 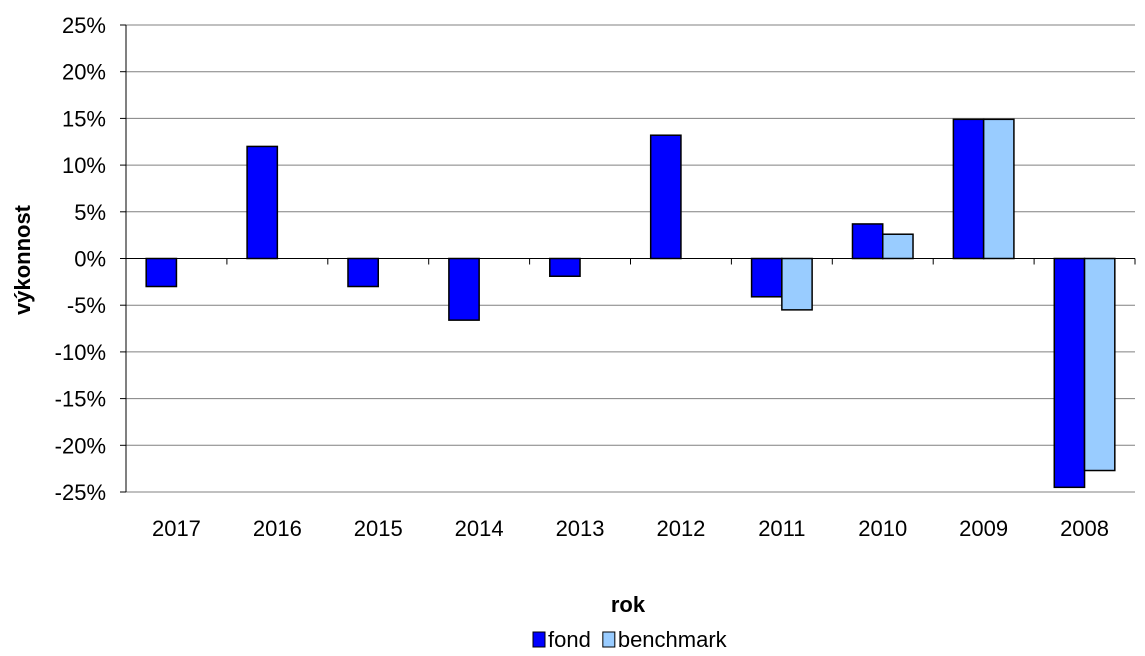 What do you see at coordinates (898, 246) in the screenshot?
I see `bar-benchmark-2010` at bounding box center [898, 246].